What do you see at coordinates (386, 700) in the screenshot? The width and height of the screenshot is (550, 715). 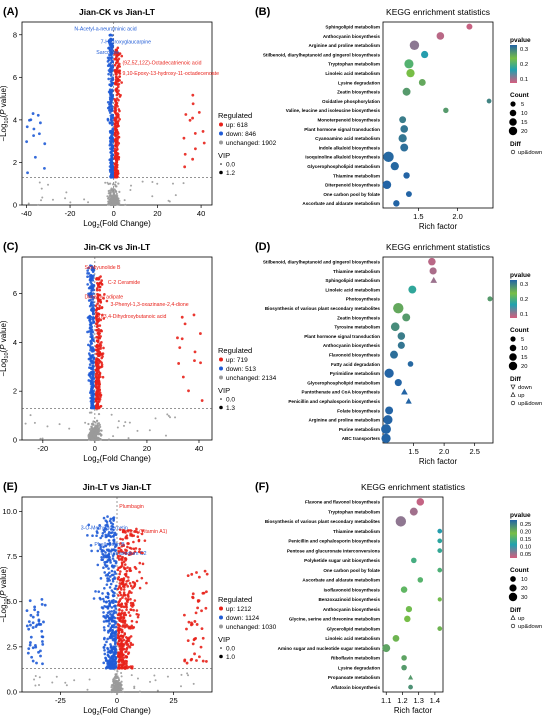 I see `x-tick-label: 1.1` at bounding box center [386, 700].